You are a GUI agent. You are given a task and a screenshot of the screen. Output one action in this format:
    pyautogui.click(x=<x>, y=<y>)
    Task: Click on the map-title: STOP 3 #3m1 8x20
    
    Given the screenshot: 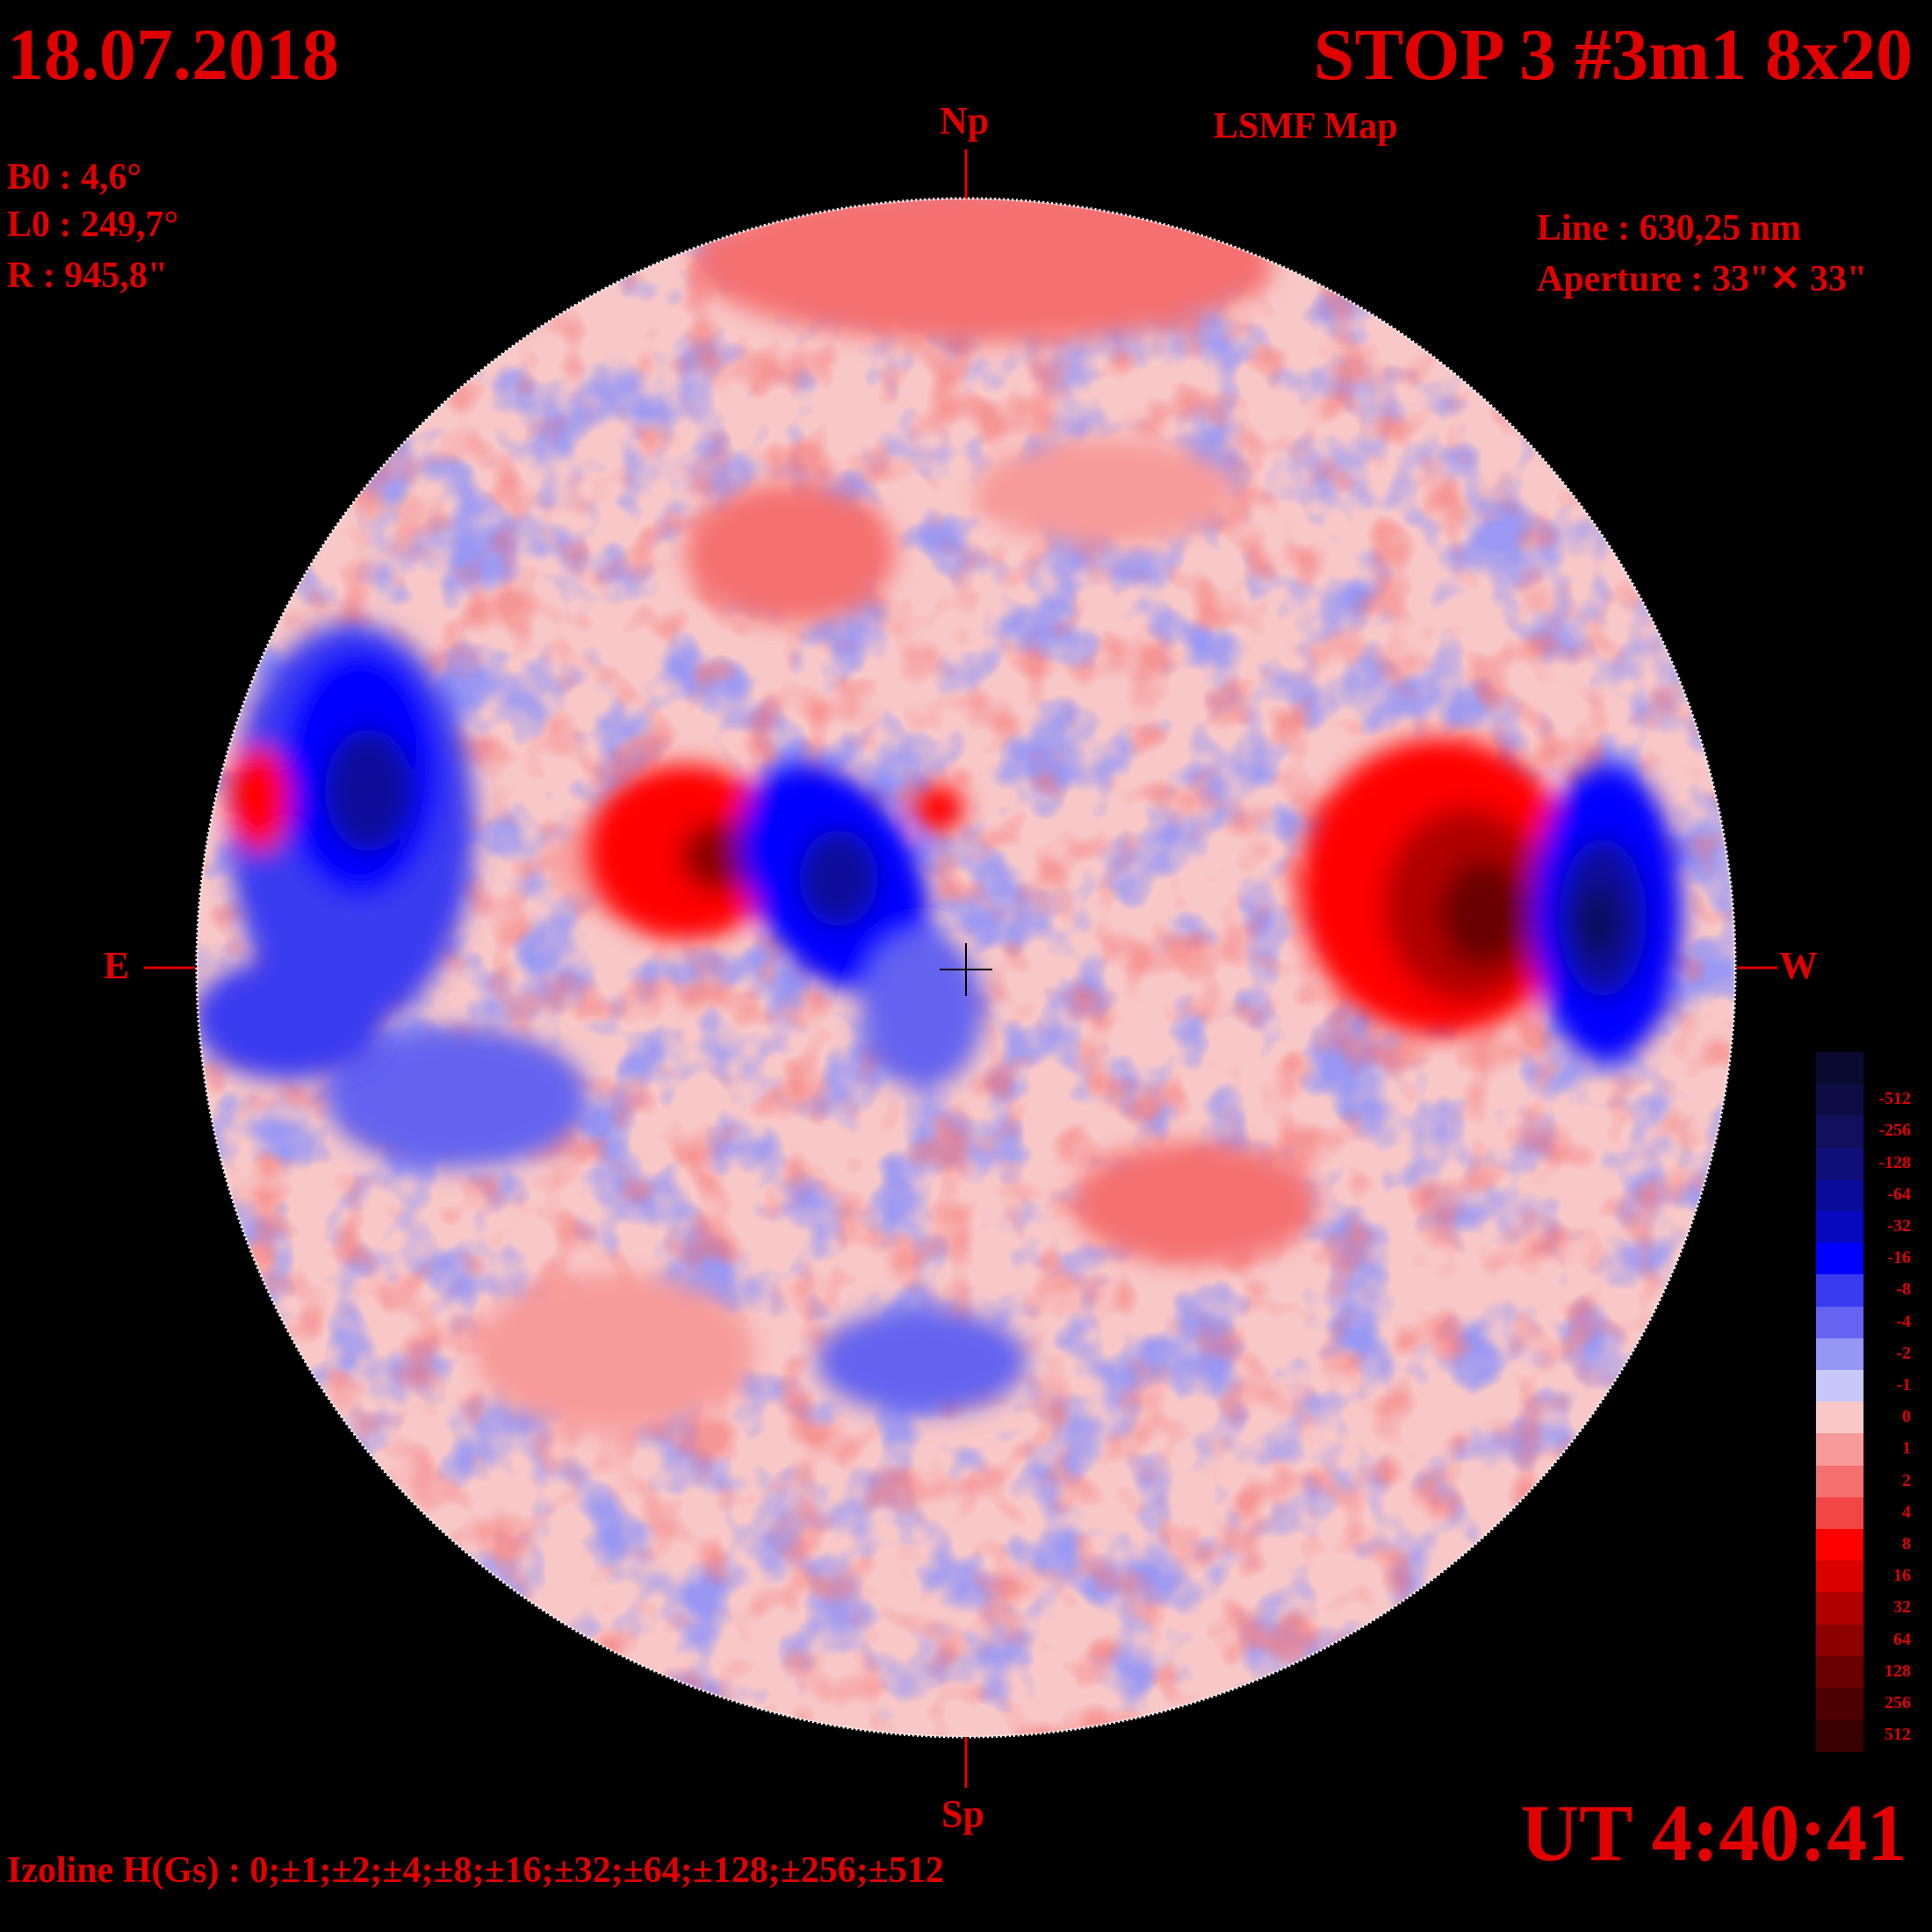 What is the action you would take?
    pyautogui.click(x=1613, y=55)
    